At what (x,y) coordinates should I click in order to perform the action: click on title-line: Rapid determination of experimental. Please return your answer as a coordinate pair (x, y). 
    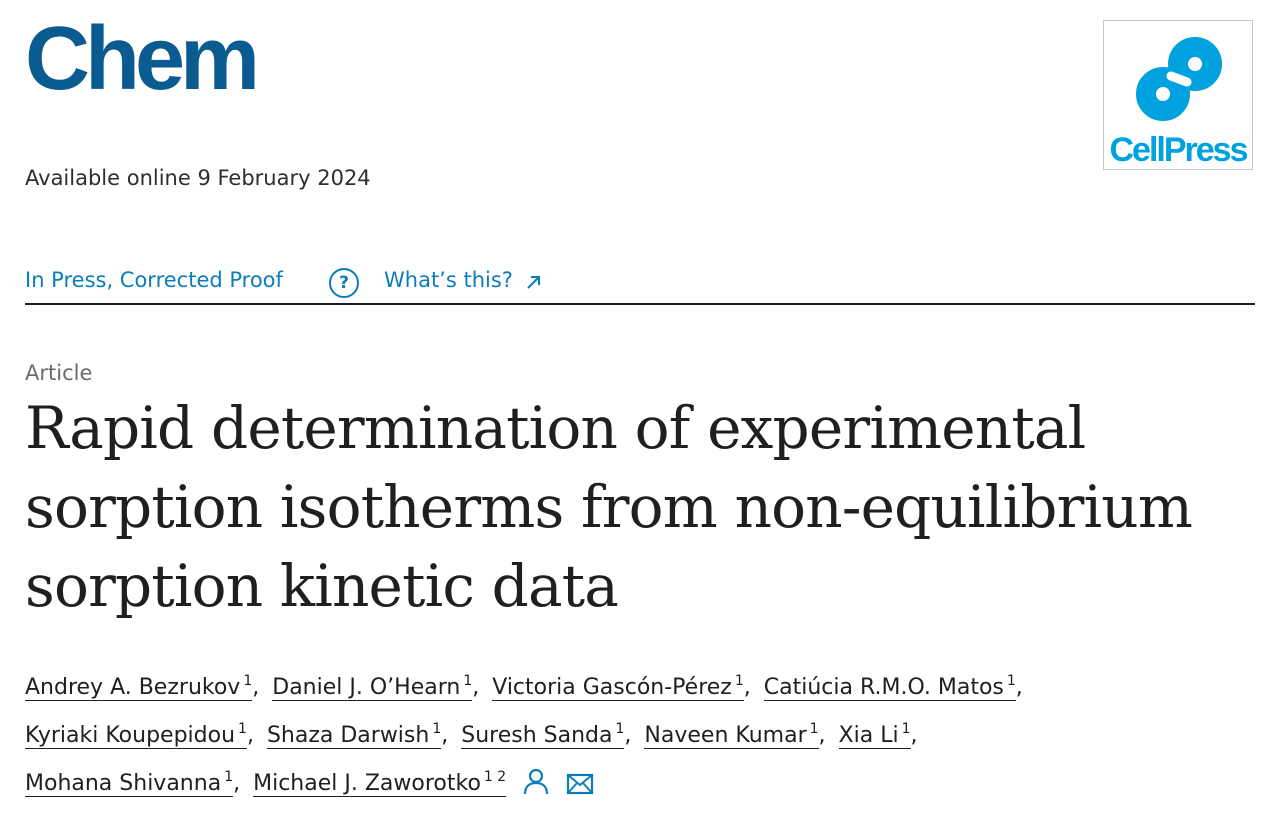
    Looking at the image, I should click on (555, 428).